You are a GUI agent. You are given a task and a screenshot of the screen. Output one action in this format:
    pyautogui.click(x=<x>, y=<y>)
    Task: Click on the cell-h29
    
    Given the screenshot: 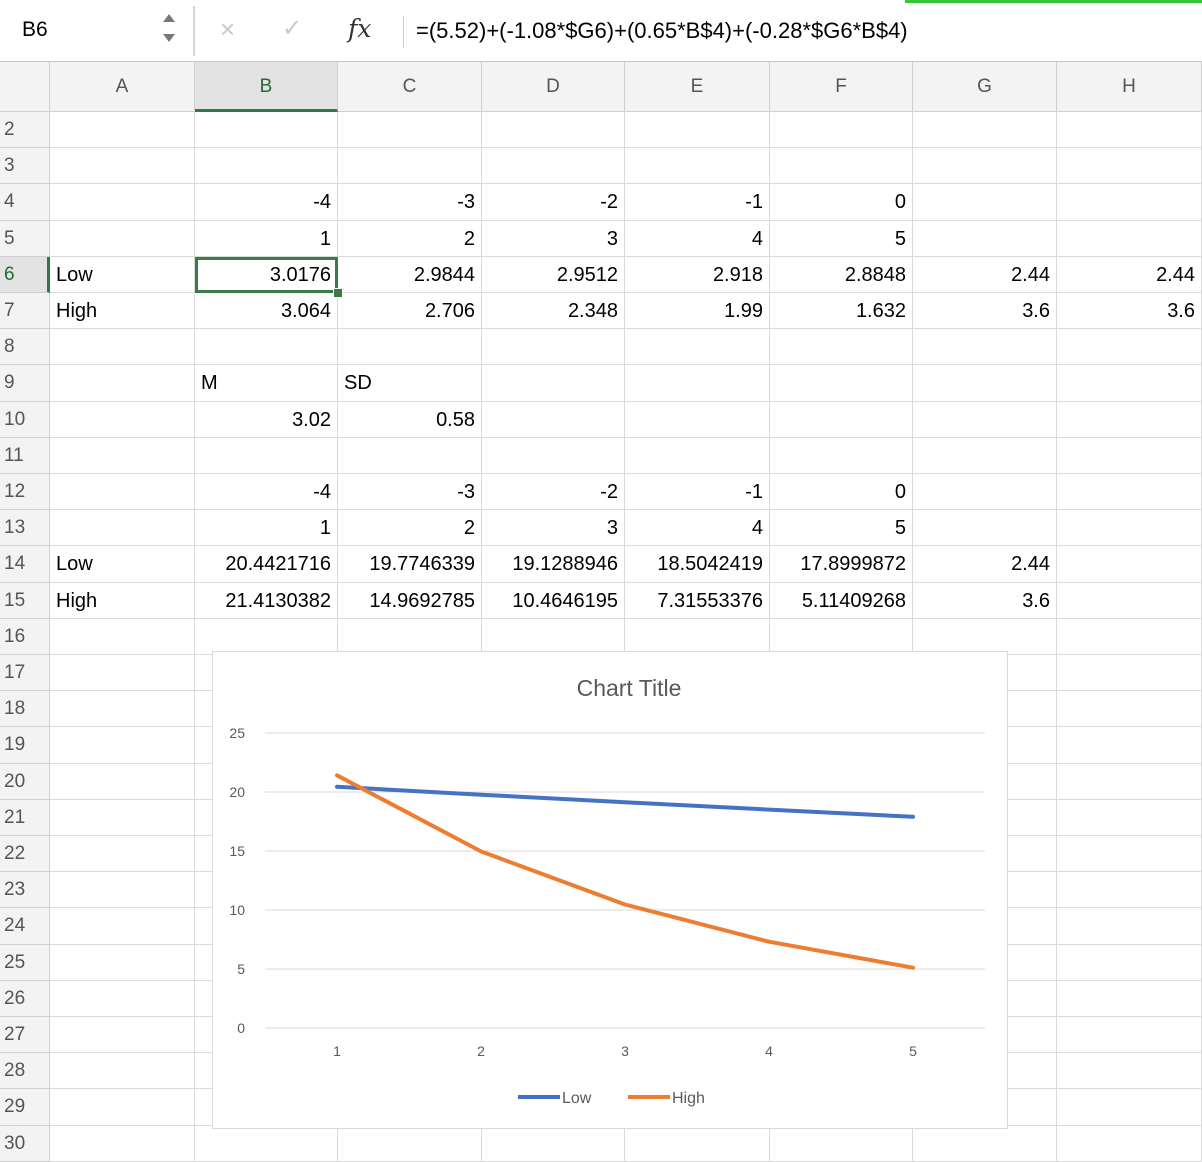 What is the action you would take?
    pyautogui.click(x=1129, y=1107)
    